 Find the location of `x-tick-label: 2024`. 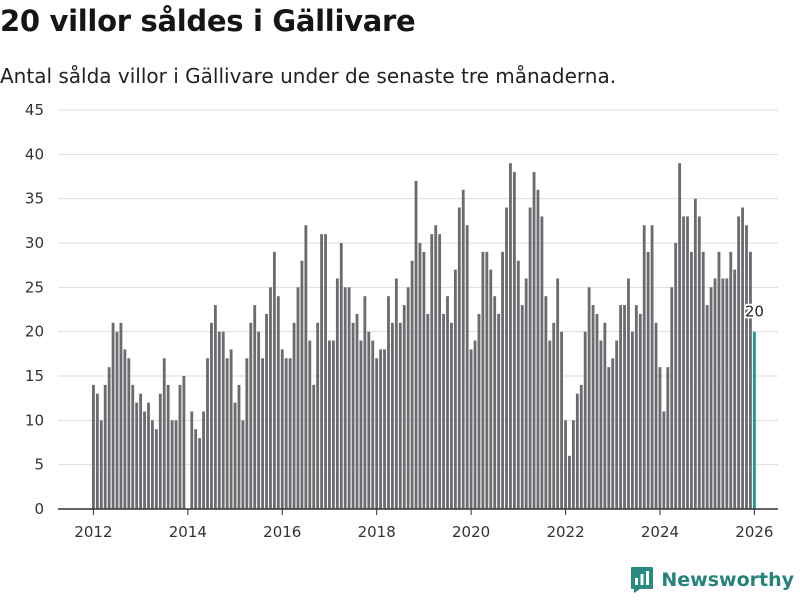

x-tick-label: 2024 is located at coordinates (660, 532).